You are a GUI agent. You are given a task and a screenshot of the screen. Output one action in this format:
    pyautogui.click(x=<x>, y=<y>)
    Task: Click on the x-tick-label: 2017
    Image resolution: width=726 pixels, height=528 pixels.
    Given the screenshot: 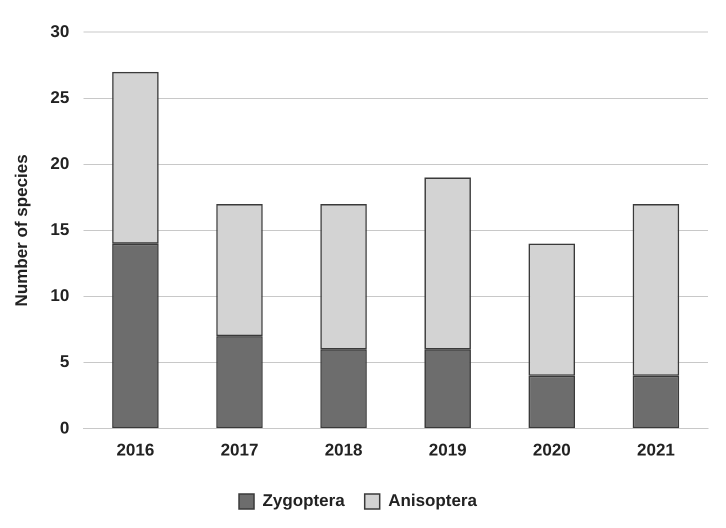 What is the action you would take?
    pyautogui.click(x=239, y=450)
    